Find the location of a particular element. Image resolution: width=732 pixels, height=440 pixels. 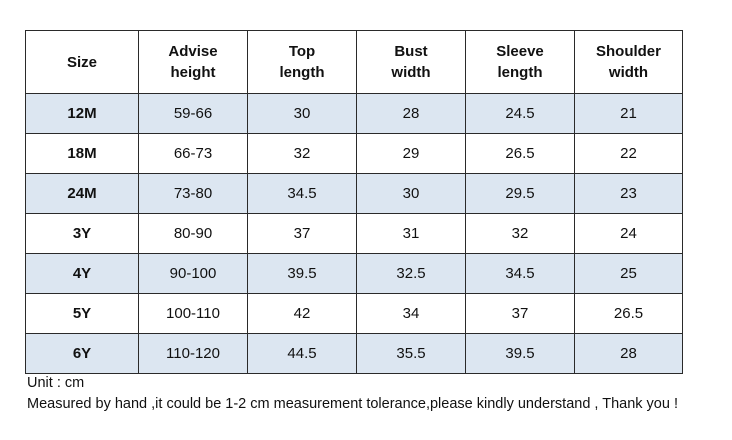

header-text: Advise height is located at coordinates (193, 62).